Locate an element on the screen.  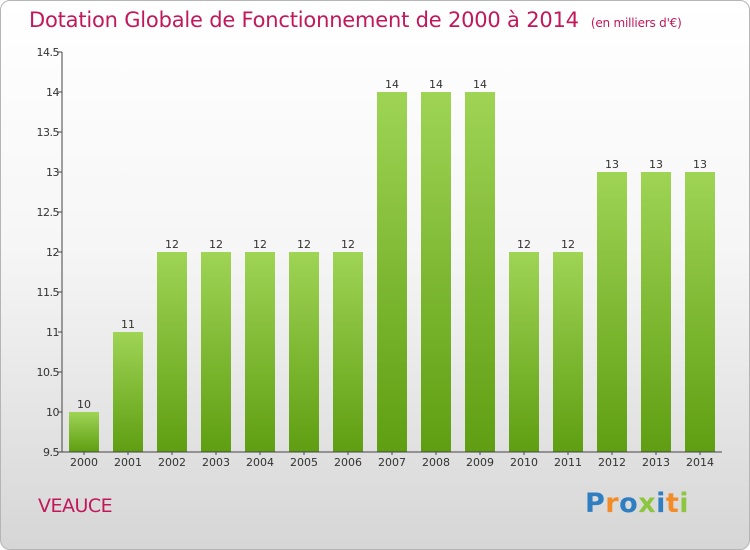
bar-2003 is located at coordinates (216, 352).